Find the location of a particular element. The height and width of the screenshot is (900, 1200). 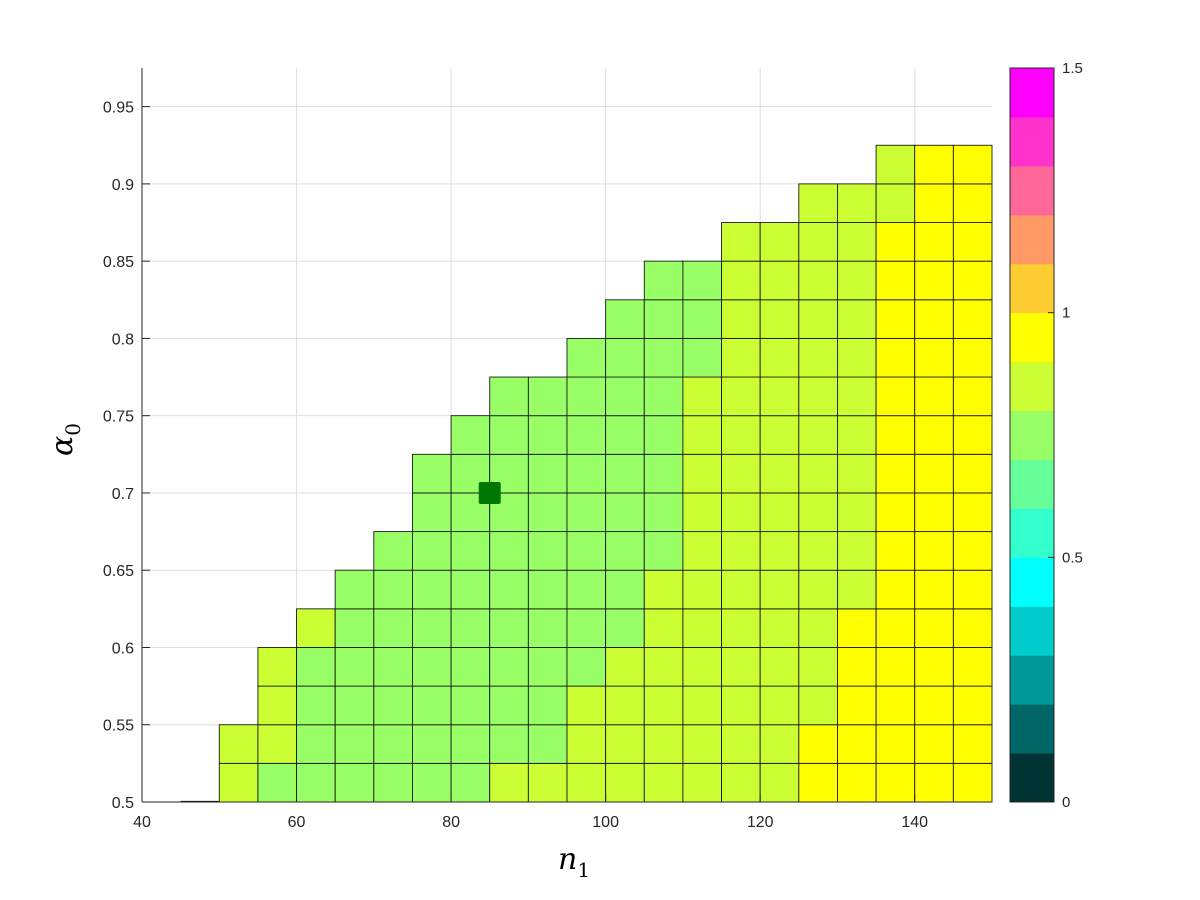

optimum-marker is located at coordinates (489, 492).